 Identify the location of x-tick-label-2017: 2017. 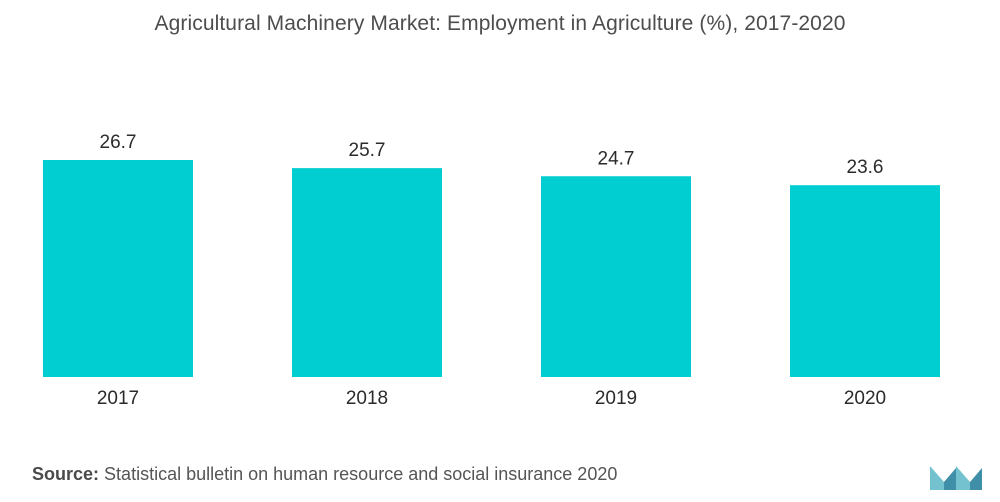
(118, 398).